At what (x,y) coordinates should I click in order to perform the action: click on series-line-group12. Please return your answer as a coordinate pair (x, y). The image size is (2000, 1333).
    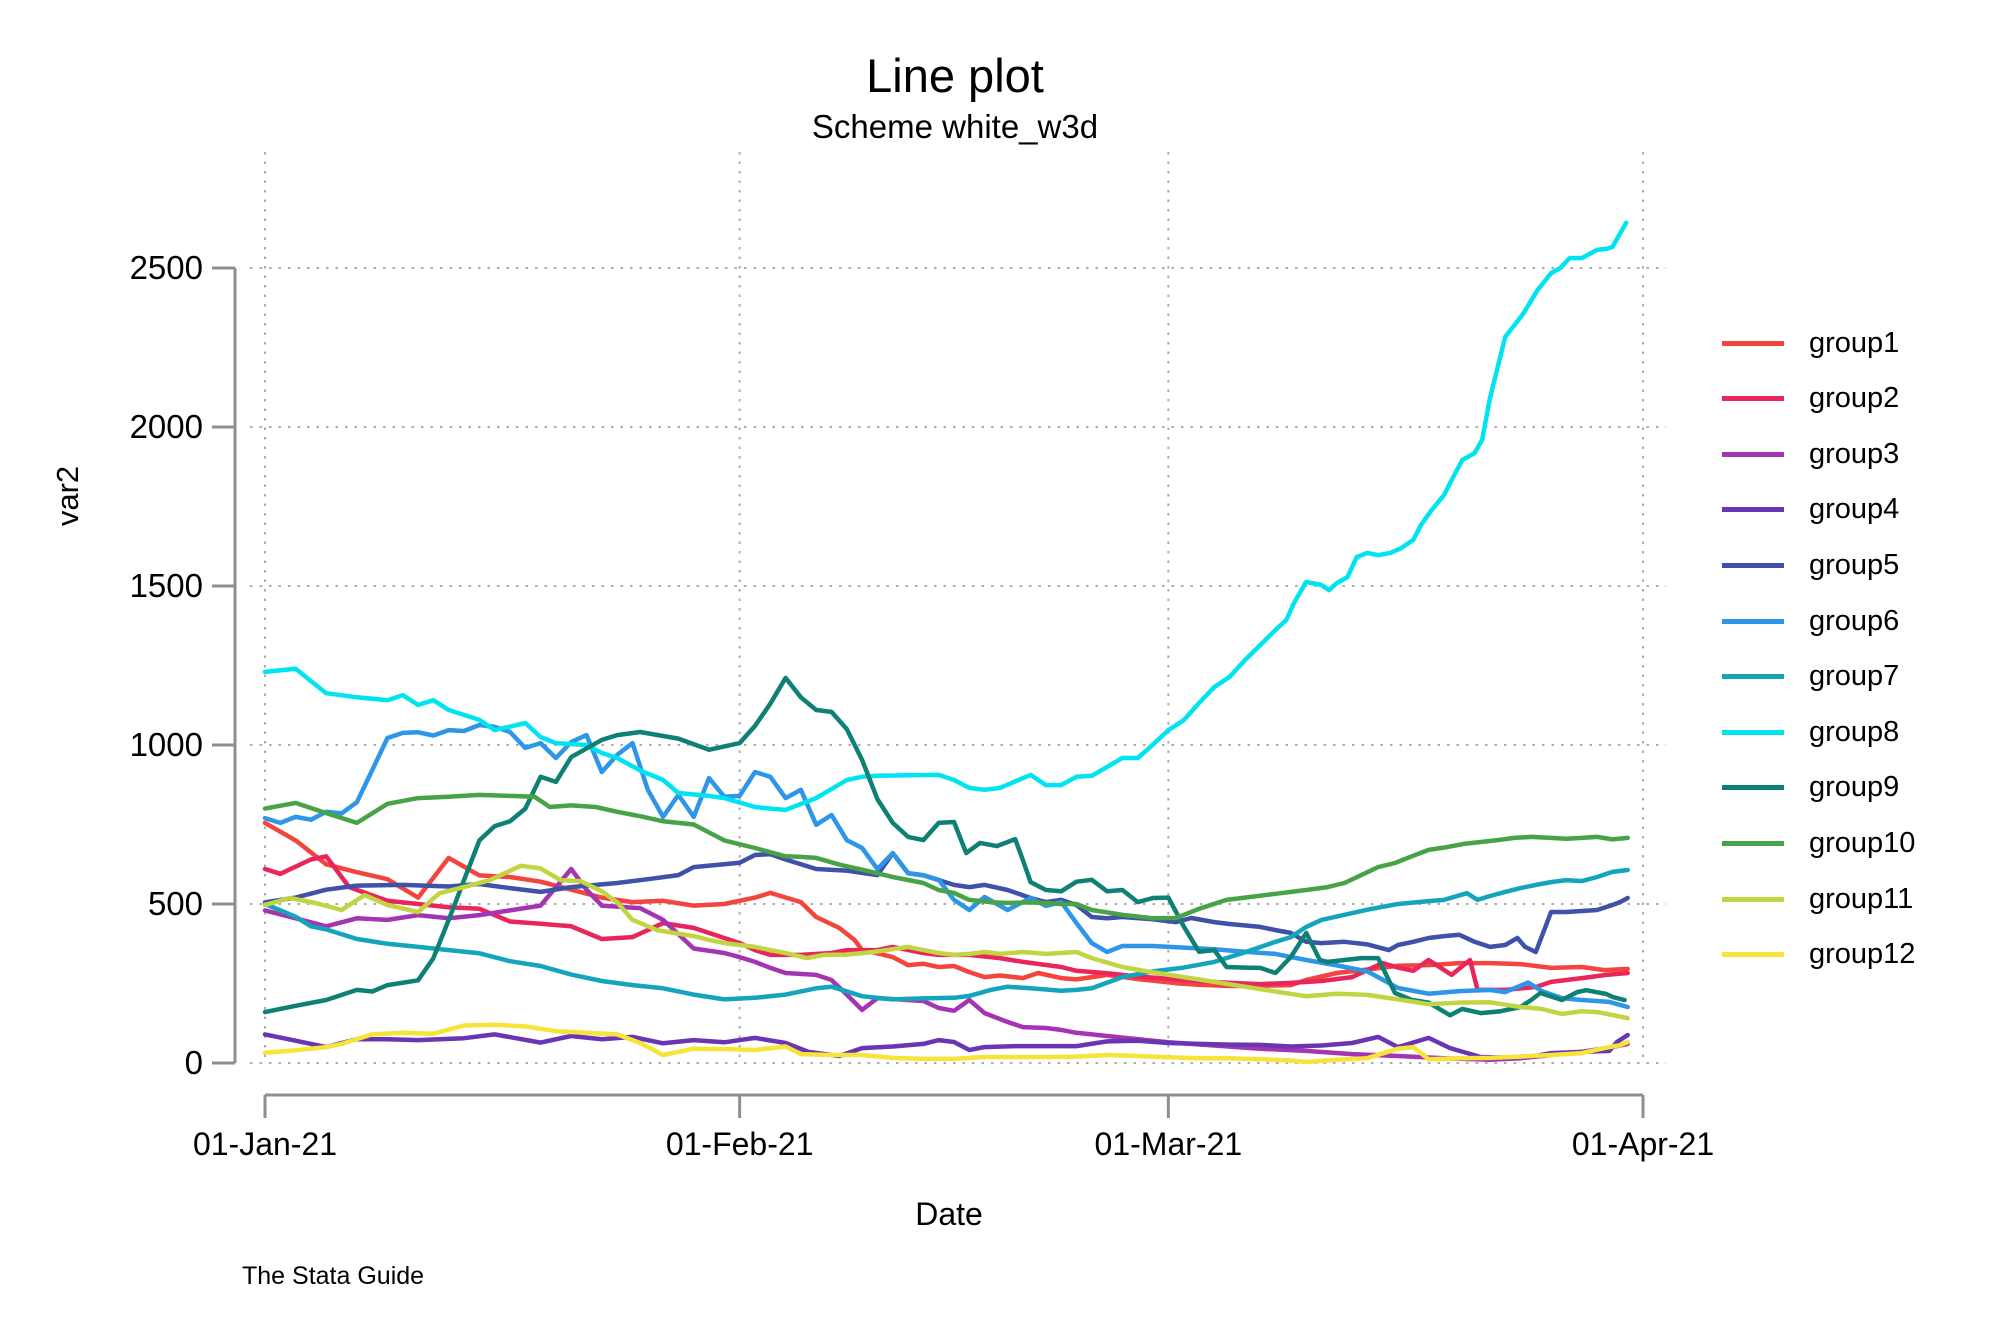
    Looking at the image, I should click on (946, 1043).